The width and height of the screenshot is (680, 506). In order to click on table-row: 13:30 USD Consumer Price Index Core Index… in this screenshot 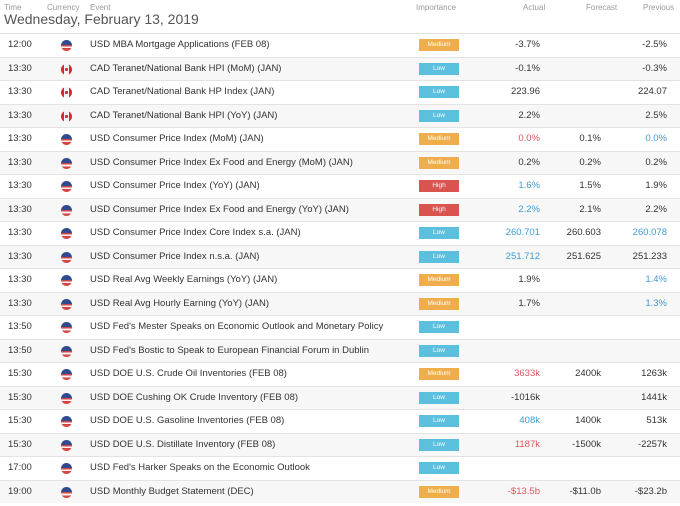, I will do `click(340, 233)`.